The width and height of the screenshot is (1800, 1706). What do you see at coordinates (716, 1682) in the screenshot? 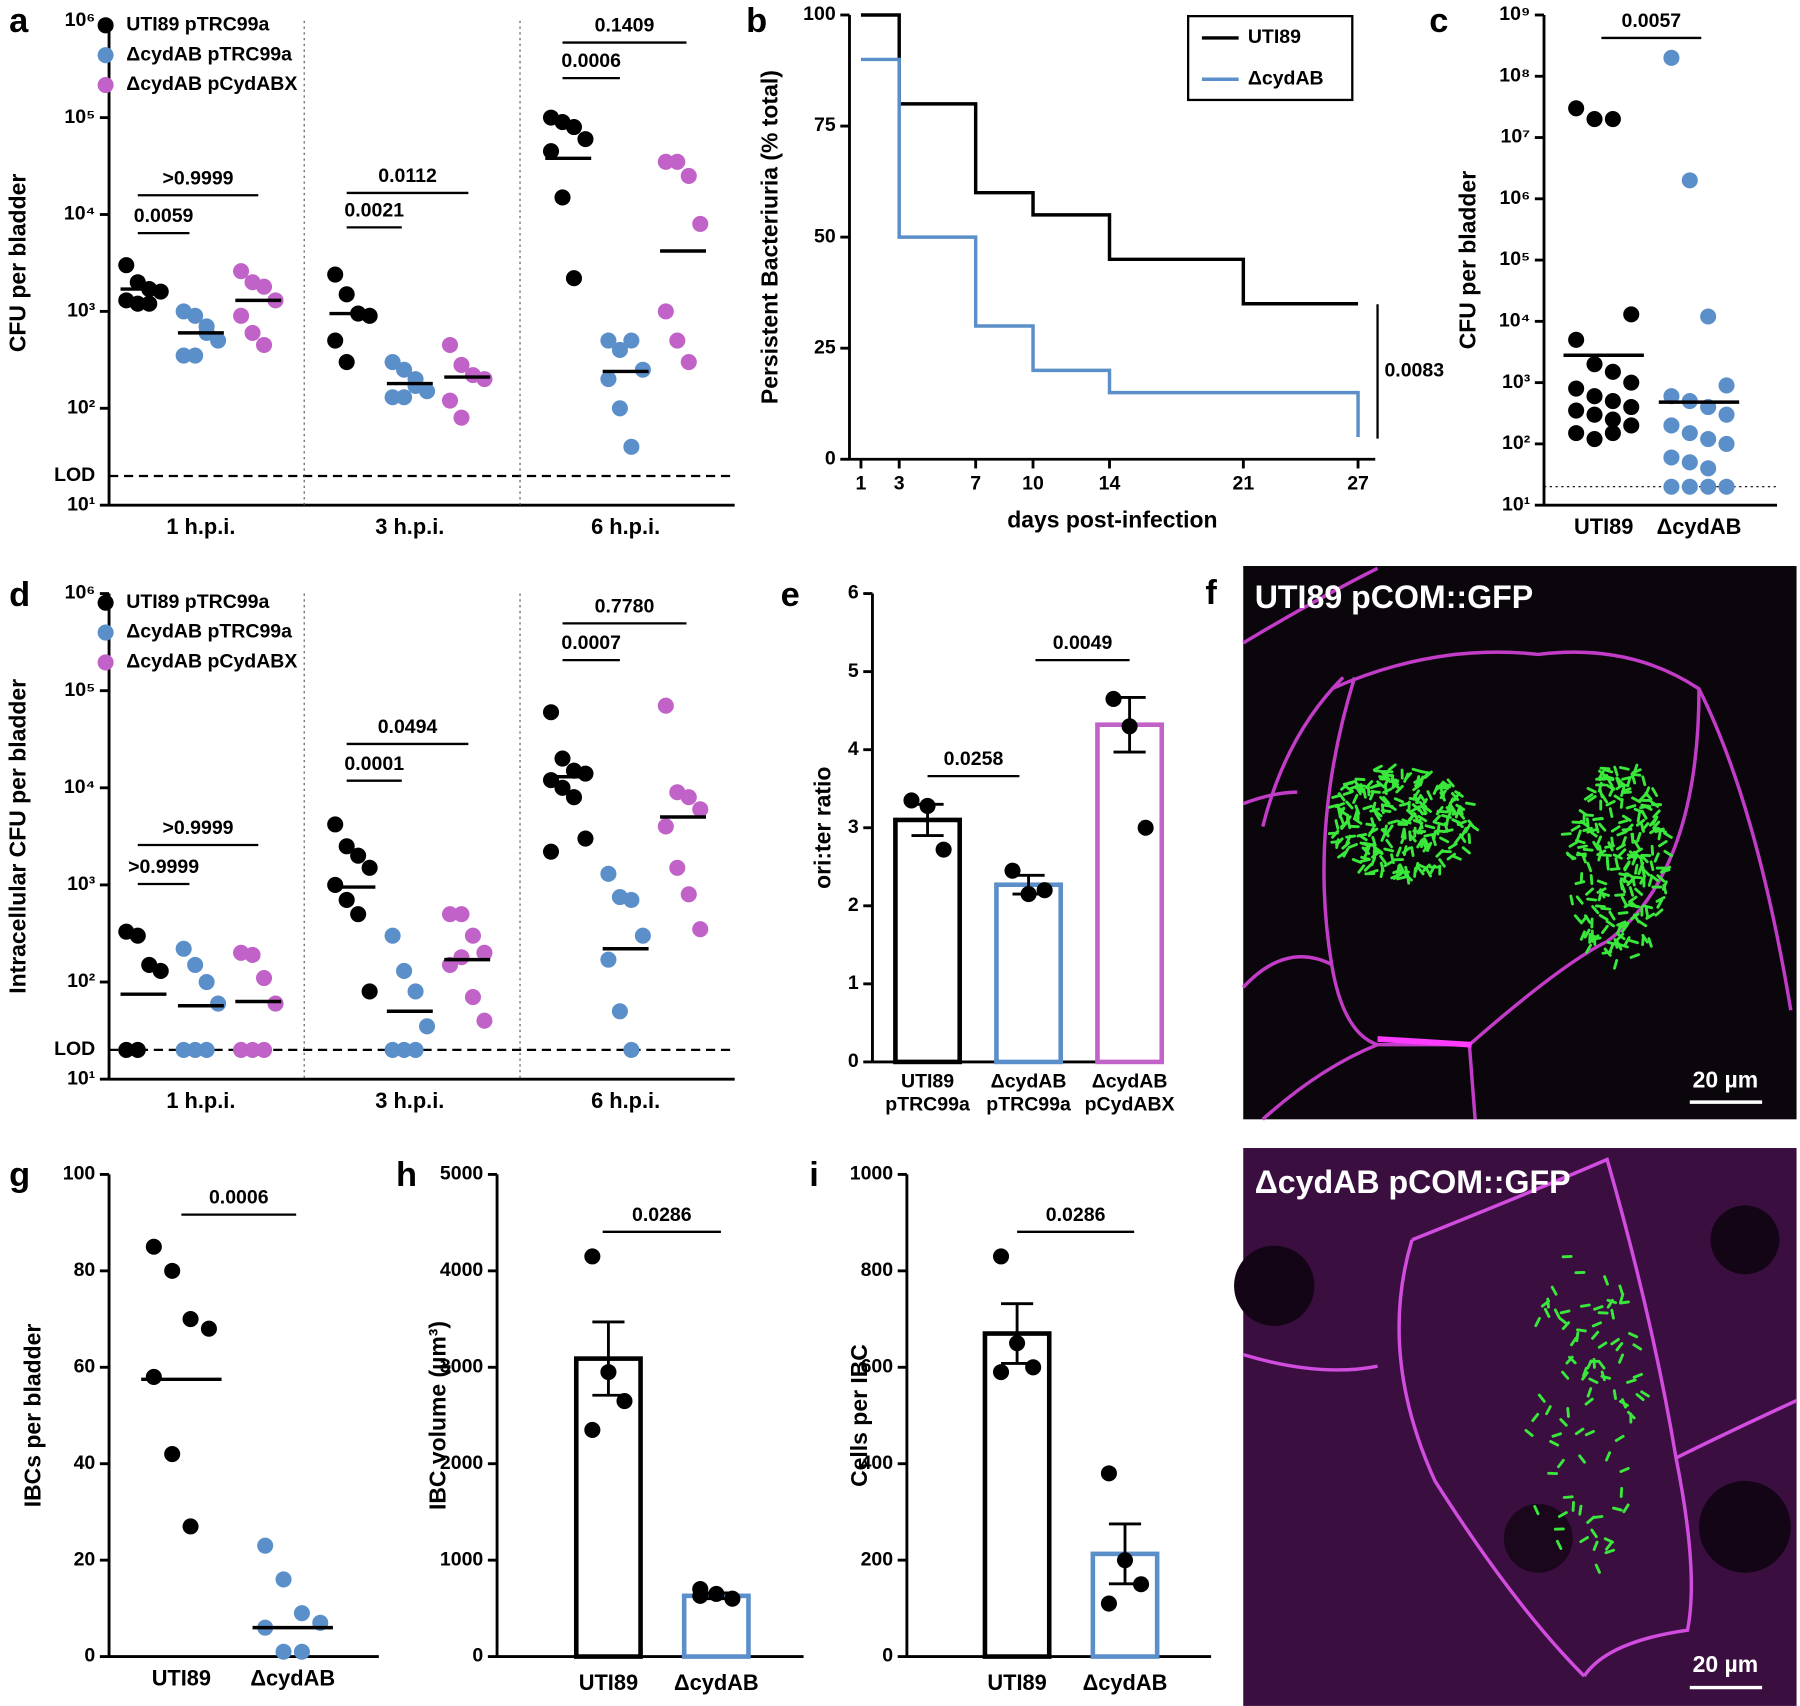
I see `x-tick-label: ΔcydAB` at bounding box center [716, 1682].